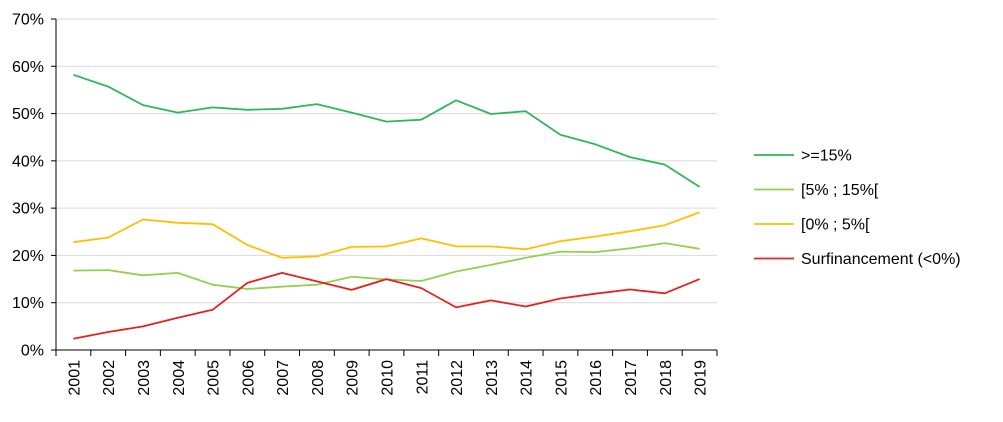  I want to click on x-tick-label: 2011, so click(422, 377).